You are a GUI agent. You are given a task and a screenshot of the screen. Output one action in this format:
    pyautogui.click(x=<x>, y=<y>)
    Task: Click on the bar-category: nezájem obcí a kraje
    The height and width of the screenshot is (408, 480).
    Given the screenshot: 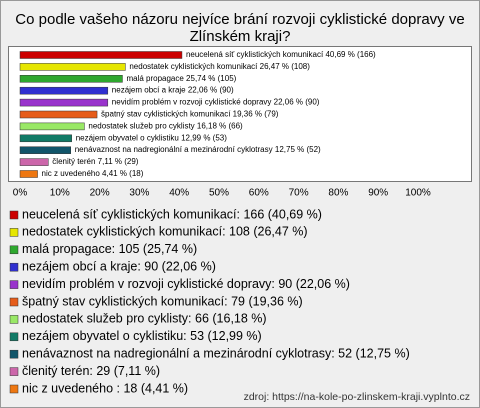 What is the action you would take?
    pyautogui.click(x=149, y=90)
    